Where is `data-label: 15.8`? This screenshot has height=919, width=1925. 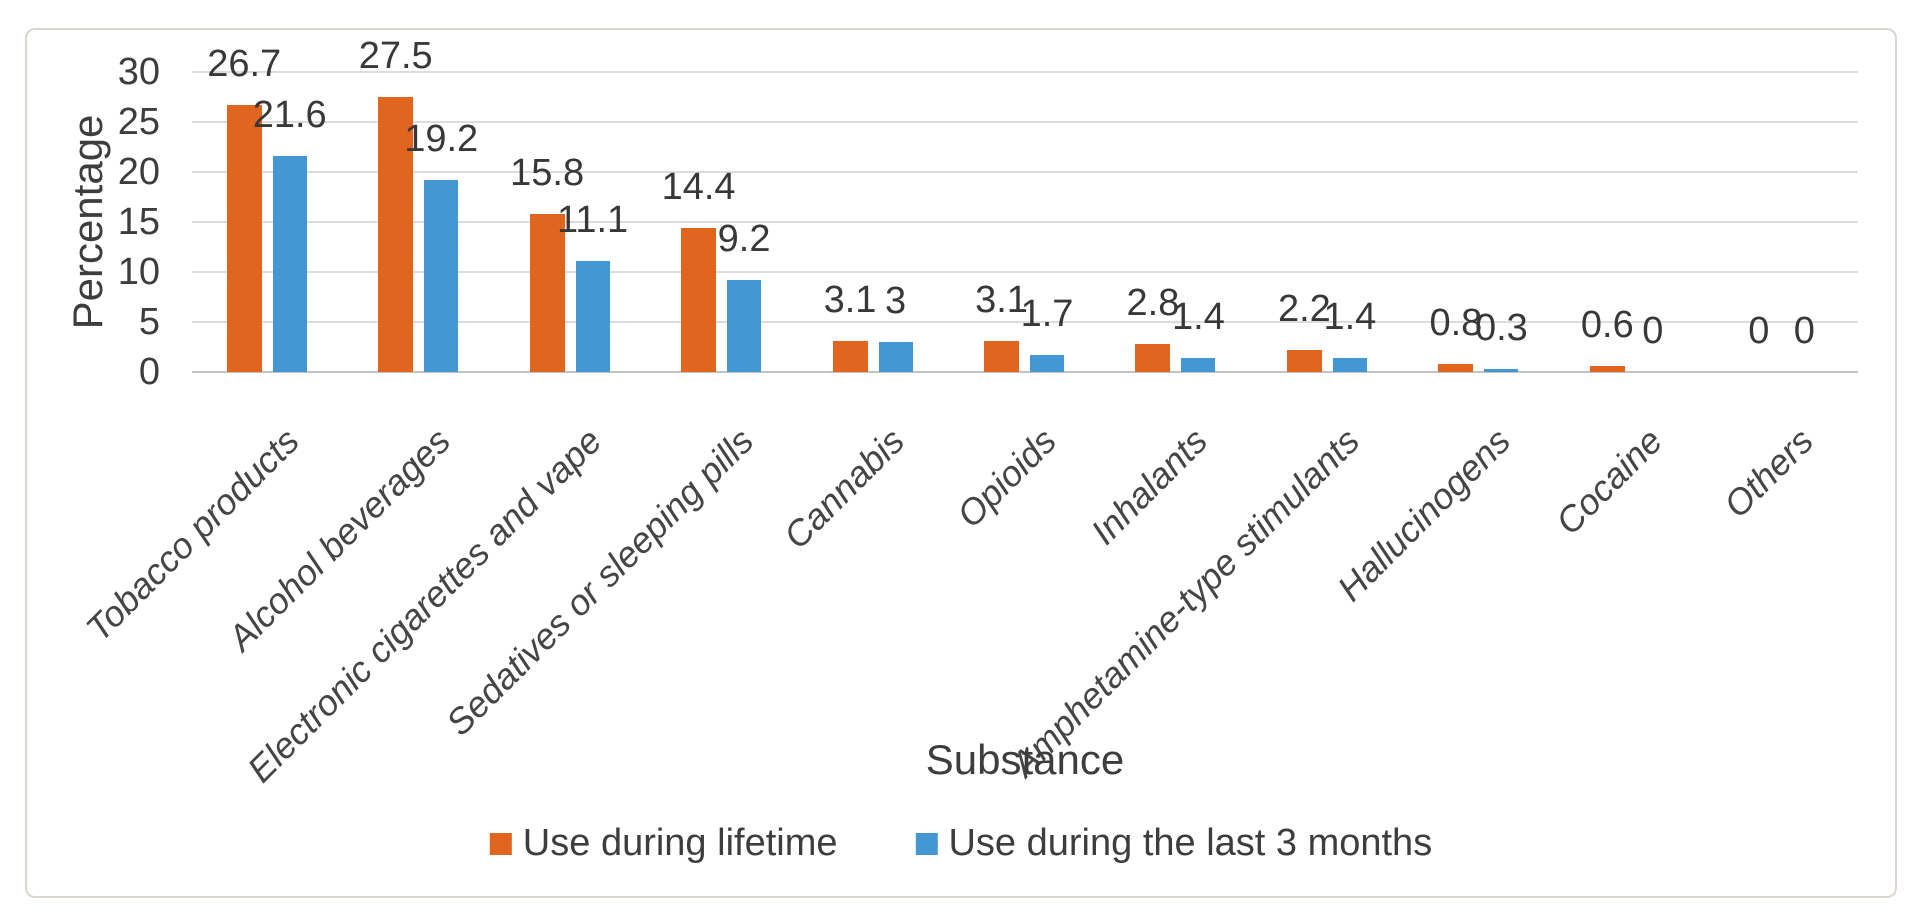
data-label: 15.8 is located at coordinates (547, 173).